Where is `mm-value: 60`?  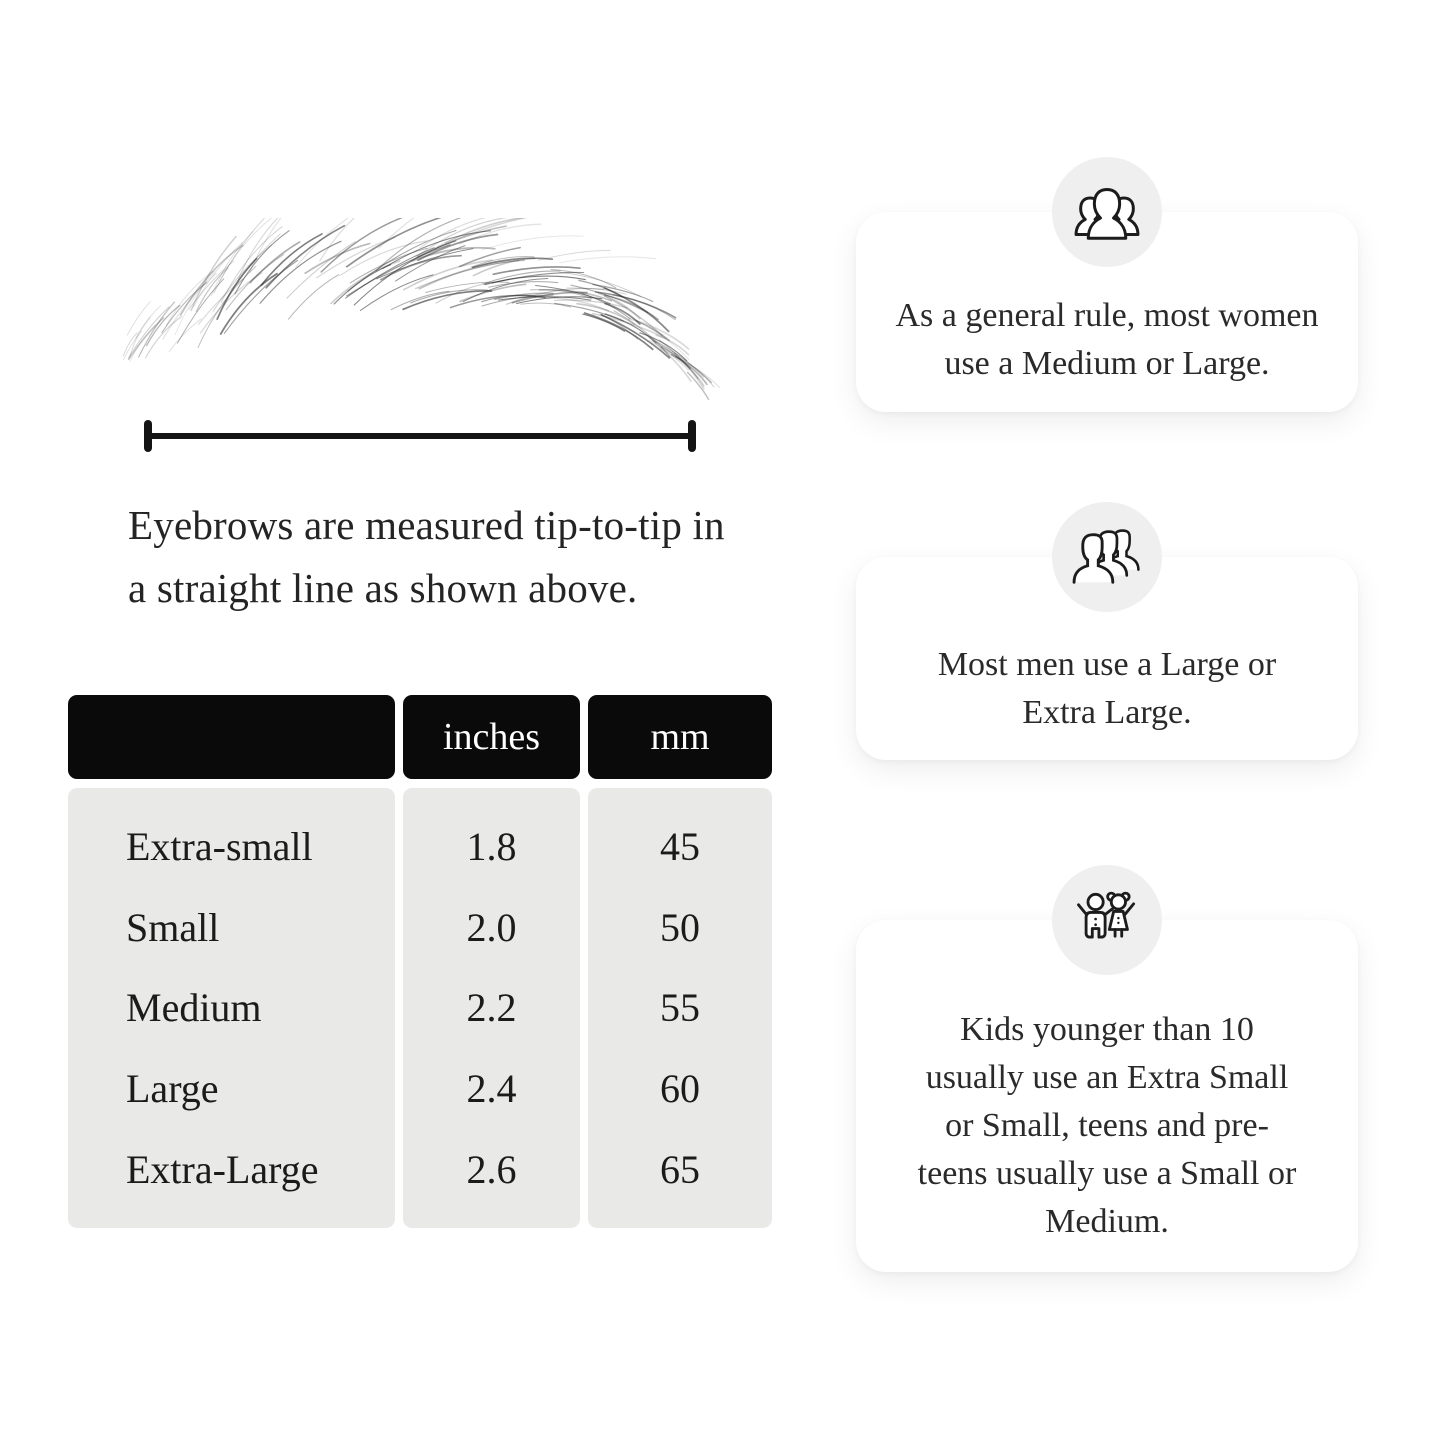
mm-value: 60 is located at coordinates (680, 1089).